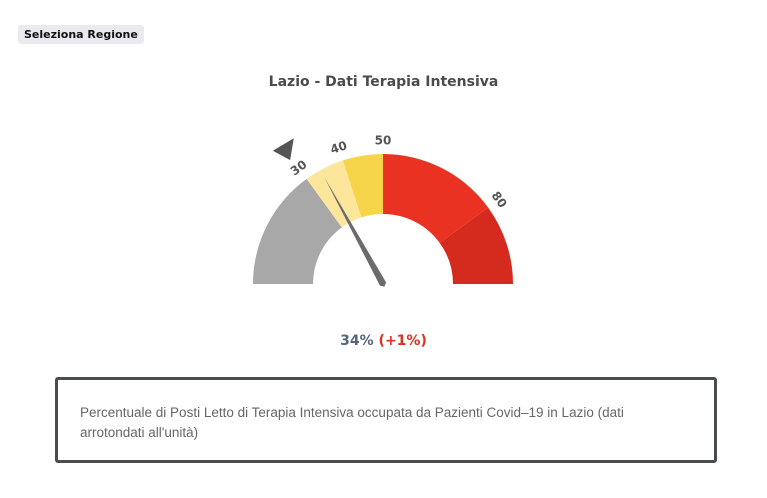 The height and width of the screenshot is (498, 767). What do you see at coordinates (355, 232) in the screenshot?
I see `gauge-needle` at bounding box center [355, 232].